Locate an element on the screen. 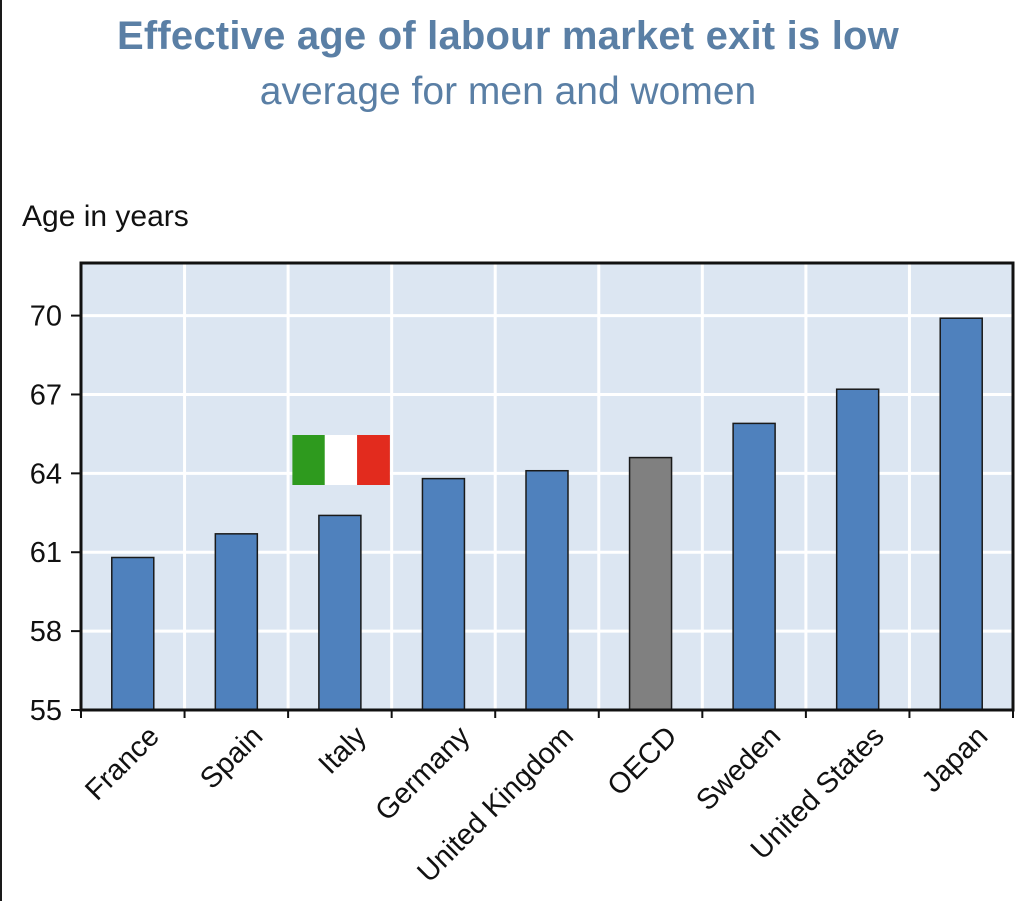 Image resolution: width=1024 pixels, height=901 pixels. bar-united-states is located at coordinates (857, 549).